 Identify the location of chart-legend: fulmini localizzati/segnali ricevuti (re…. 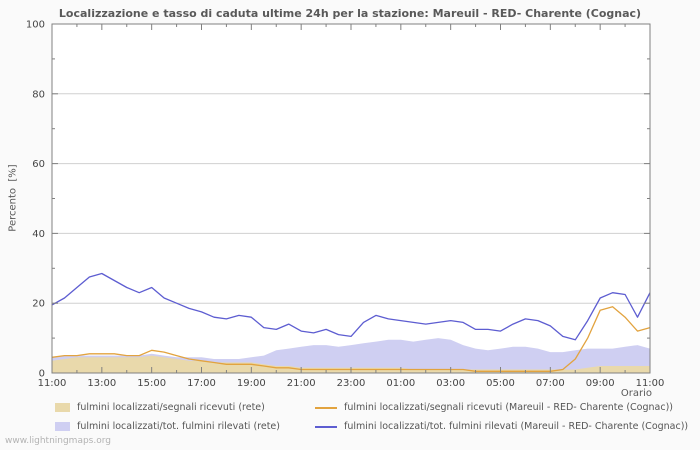
(371, 417).